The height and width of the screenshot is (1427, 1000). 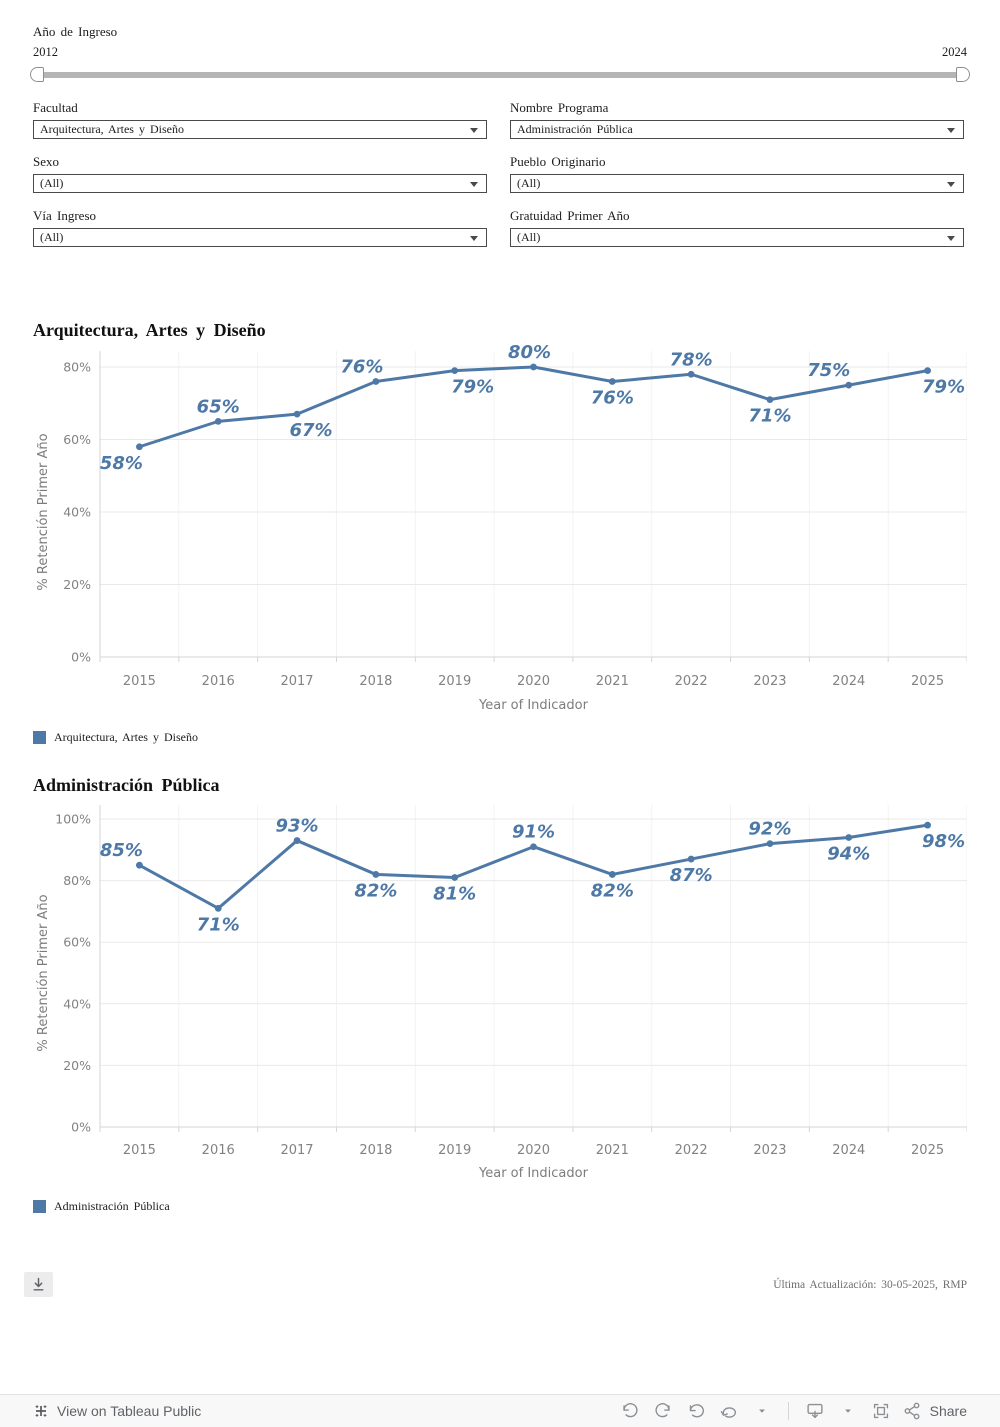 I want to click on filter-label: Gratuidad Primer Año, so click(x=570, y=215).